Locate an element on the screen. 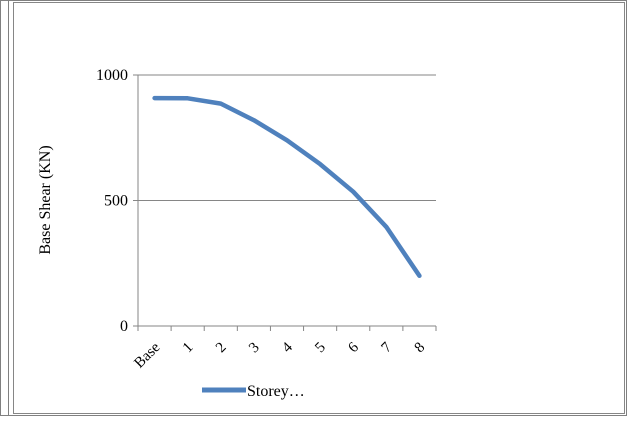 This screenshot has width=627, height=421. x-tick-label: 5 is located at coordinates (320, 348).